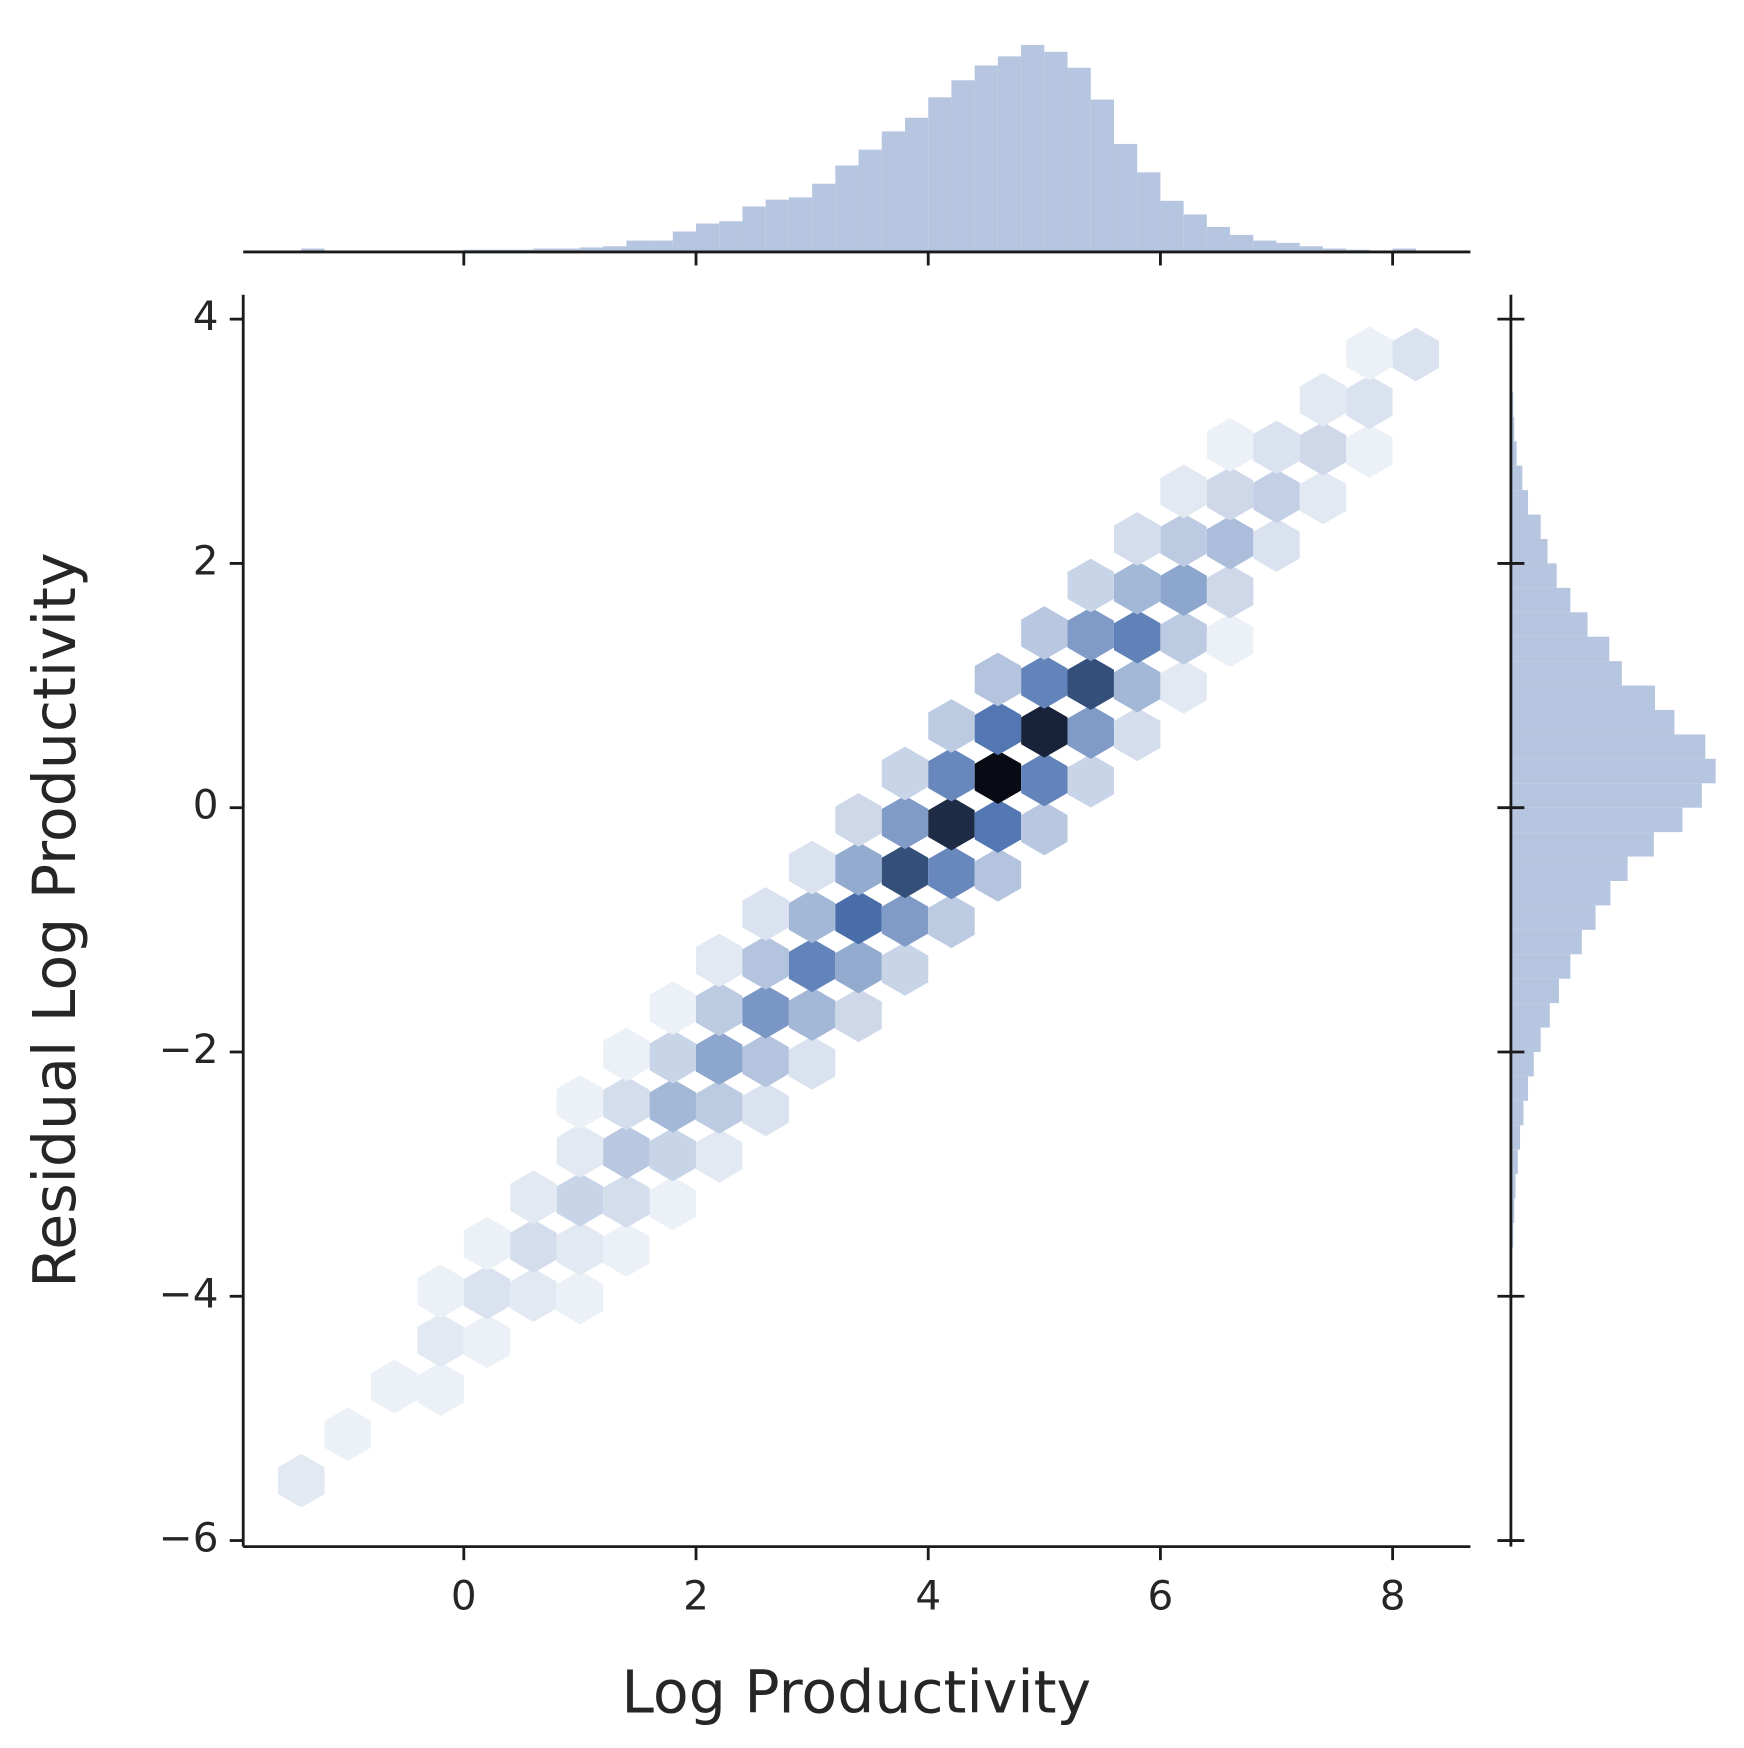 The height and width of the screenshot is (1748, 1744). I want to click on y-tick-label: 0, so click(206, 805).